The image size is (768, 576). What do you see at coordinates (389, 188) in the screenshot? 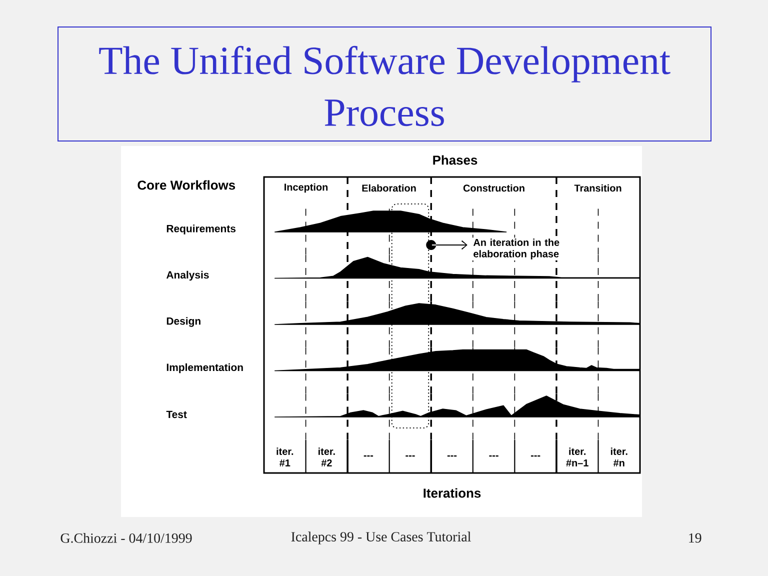
I see `text: Elaboration` at bounding box center [389, 188].